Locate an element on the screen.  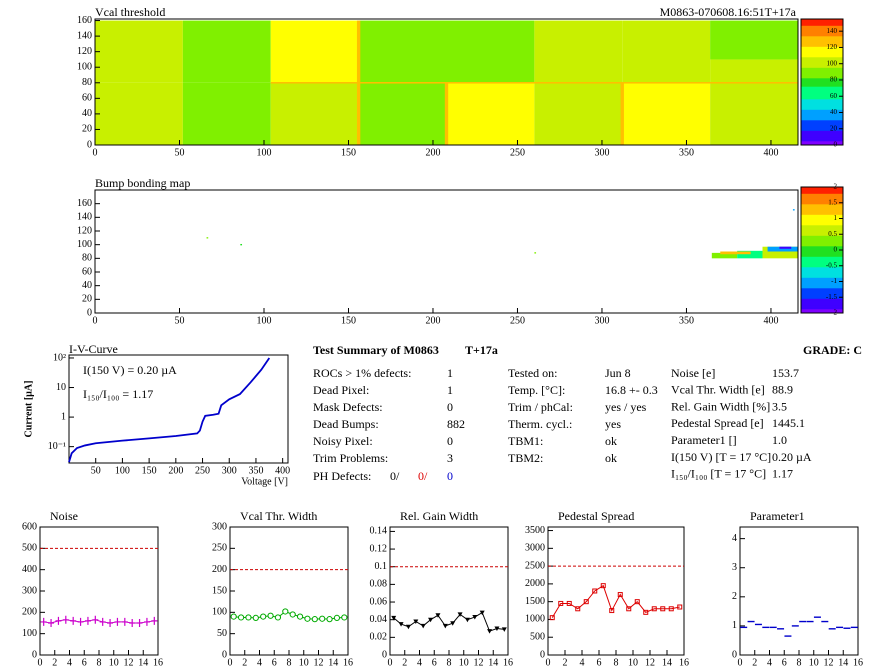
y-tick-label: 60 is located at coordinates (87, 271).